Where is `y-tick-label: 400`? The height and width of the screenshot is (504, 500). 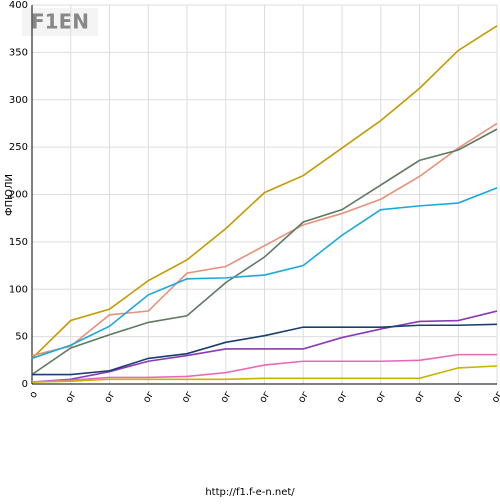
y-tick-label: 400 is located at coordinates (18, 5).